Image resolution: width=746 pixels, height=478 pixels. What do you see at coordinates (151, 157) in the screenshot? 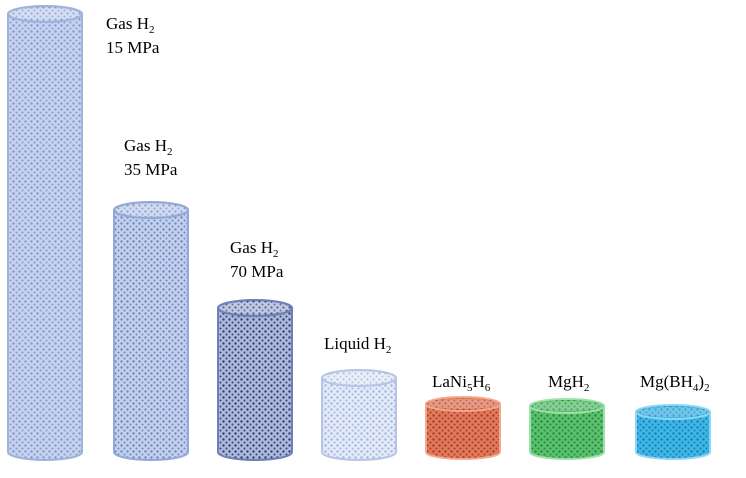
I see `label-gas-h2-35mpa: Gas H2 35 MPa` at bounding box center [151, 157].